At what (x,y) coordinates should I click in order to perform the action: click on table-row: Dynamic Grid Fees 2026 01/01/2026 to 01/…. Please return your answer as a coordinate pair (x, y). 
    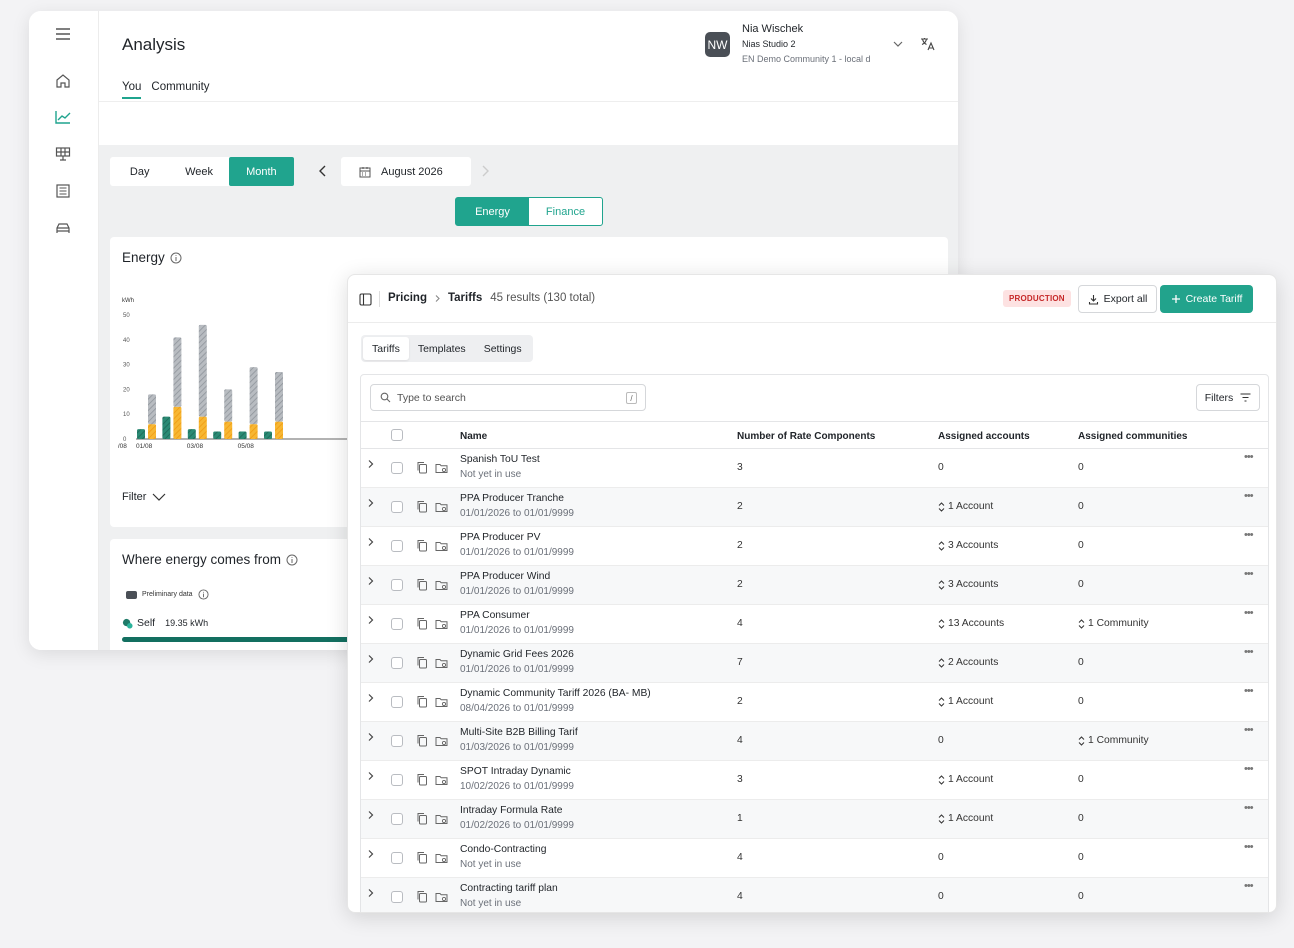
    Looking at the image, I should click on (814, 663).